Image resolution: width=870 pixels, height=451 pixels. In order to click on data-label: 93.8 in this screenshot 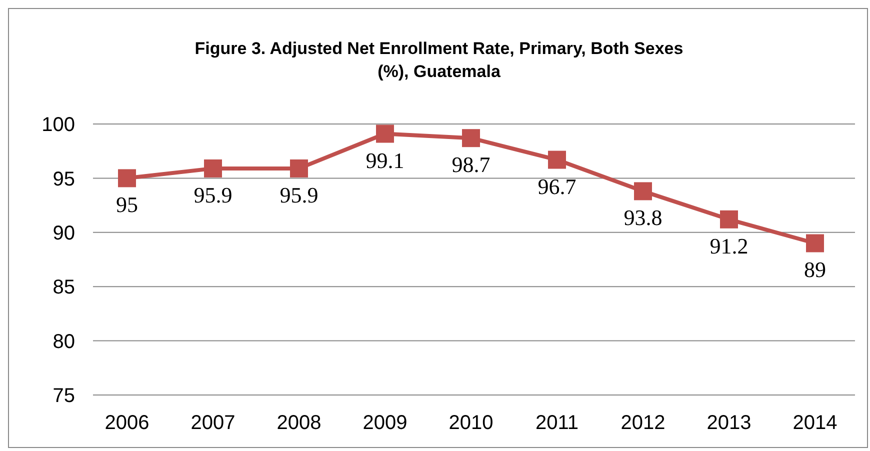, I will do `click(643, 217)`.